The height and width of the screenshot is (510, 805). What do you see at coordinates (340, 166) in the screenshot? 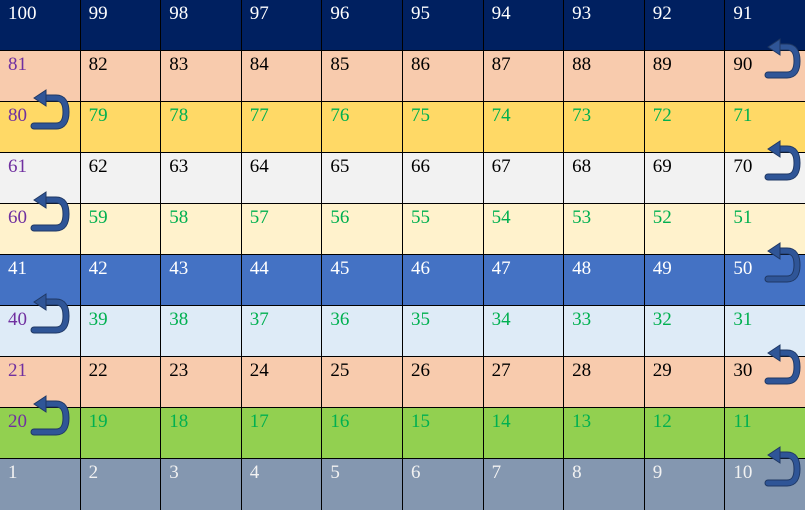
I see `cell-number: 65` at bounding box center [340, 166].